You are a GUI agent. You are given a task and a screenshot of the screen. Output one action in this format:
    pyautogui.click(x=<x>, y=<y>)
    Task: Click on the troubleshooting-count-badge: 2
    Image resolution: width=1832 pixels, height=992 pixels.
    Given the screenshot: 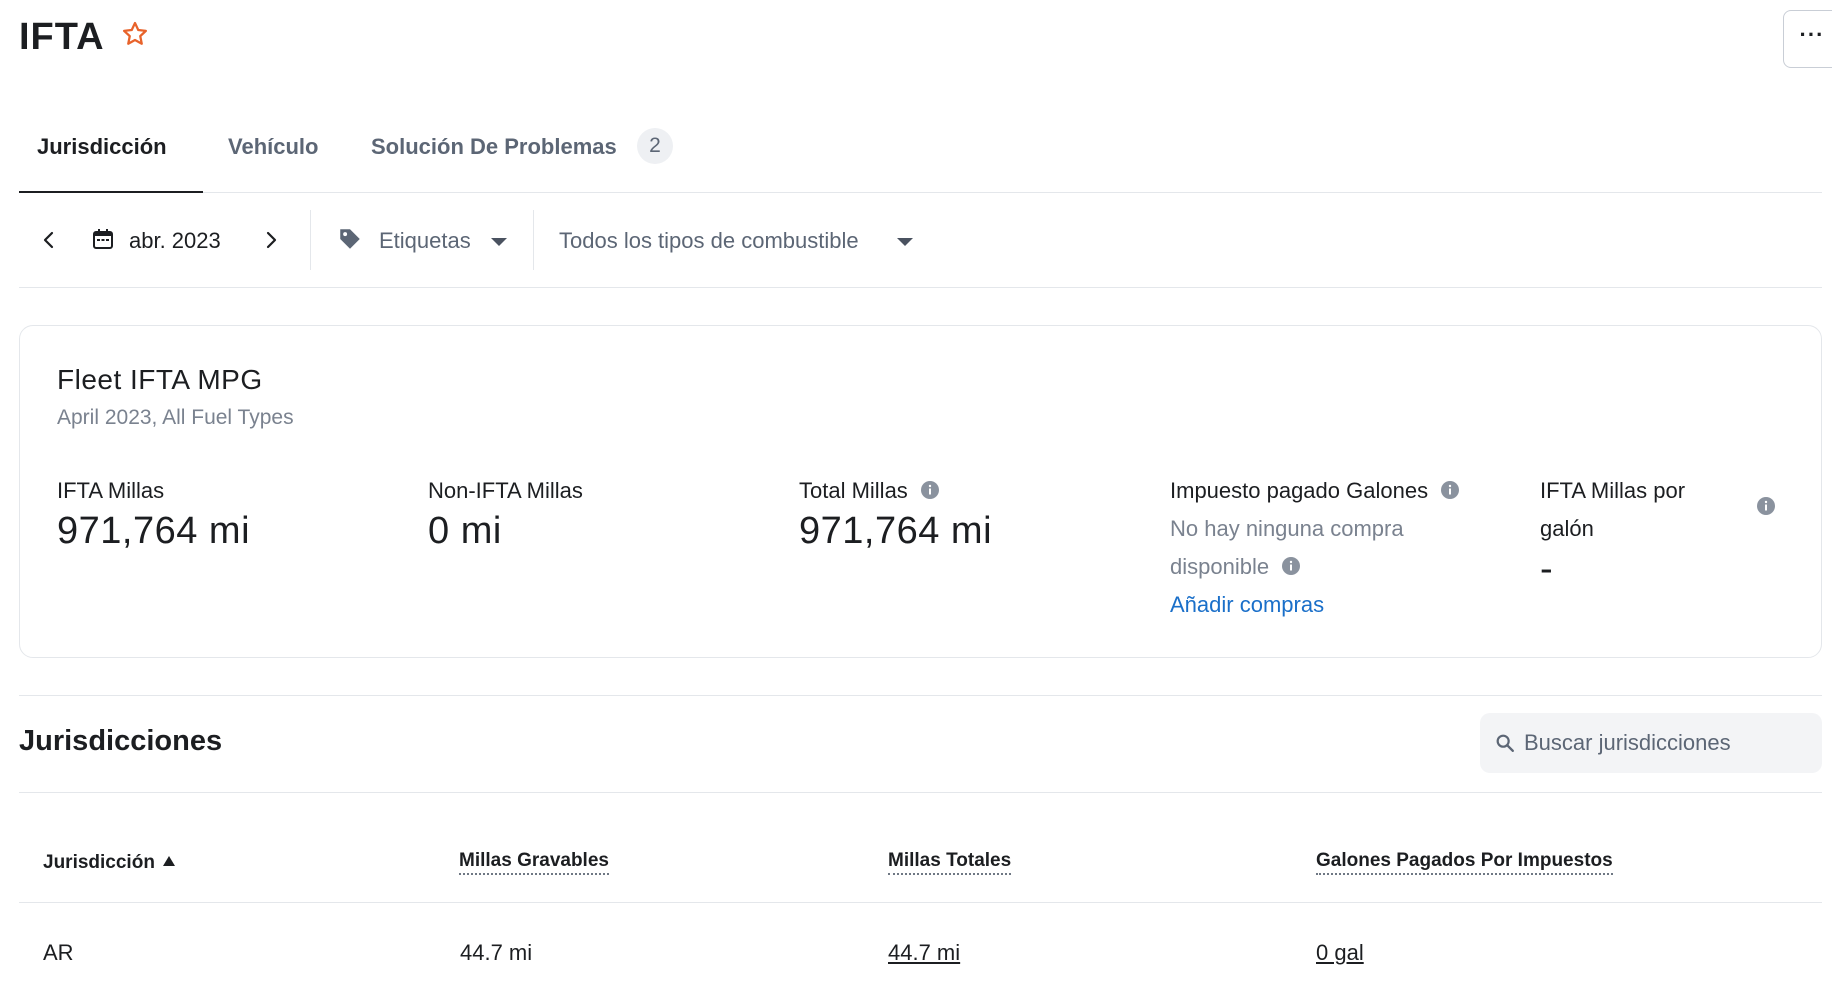 What is the action you would take?
    pyautogui.click(x=655, y=146)
    